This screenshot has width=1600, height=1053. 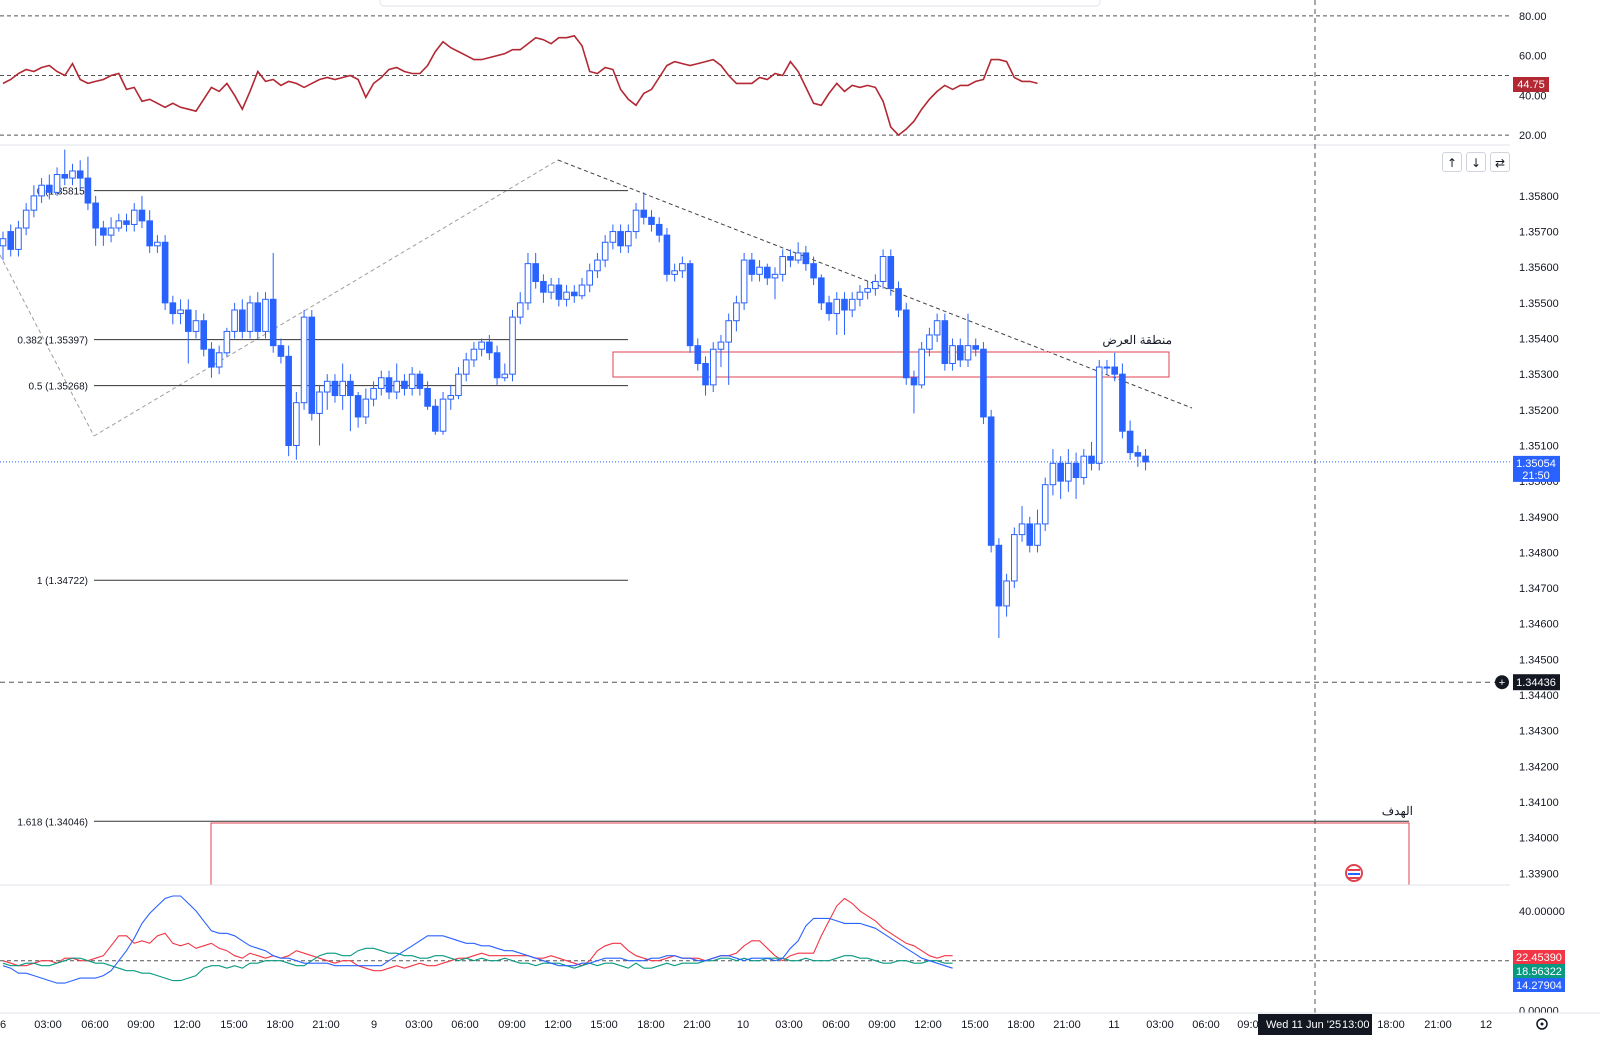 I want to click on arrow-down-icon: ↓, so click(x=1476, y=163).